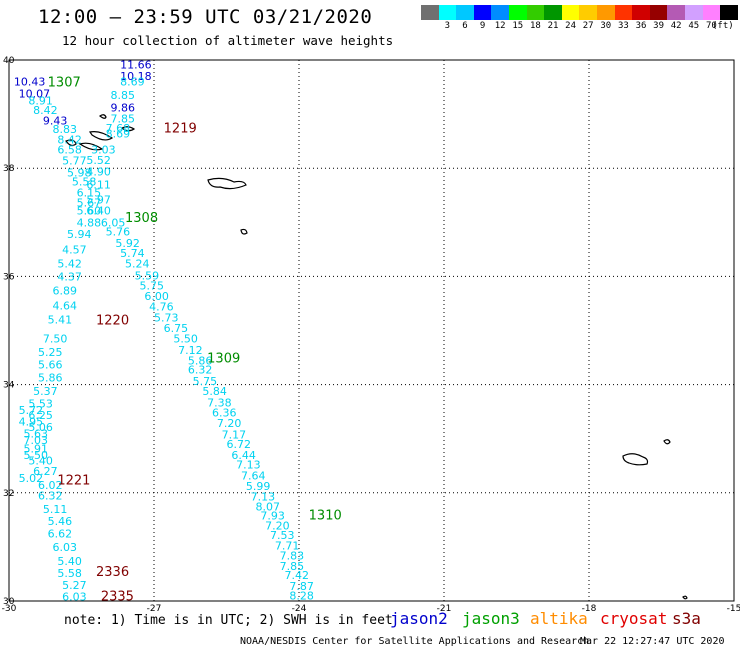  What do you see at coordinates (301, 586) in the screenshot?
I see `wave-height-label: 7.87` at bounding box center [301, 586].